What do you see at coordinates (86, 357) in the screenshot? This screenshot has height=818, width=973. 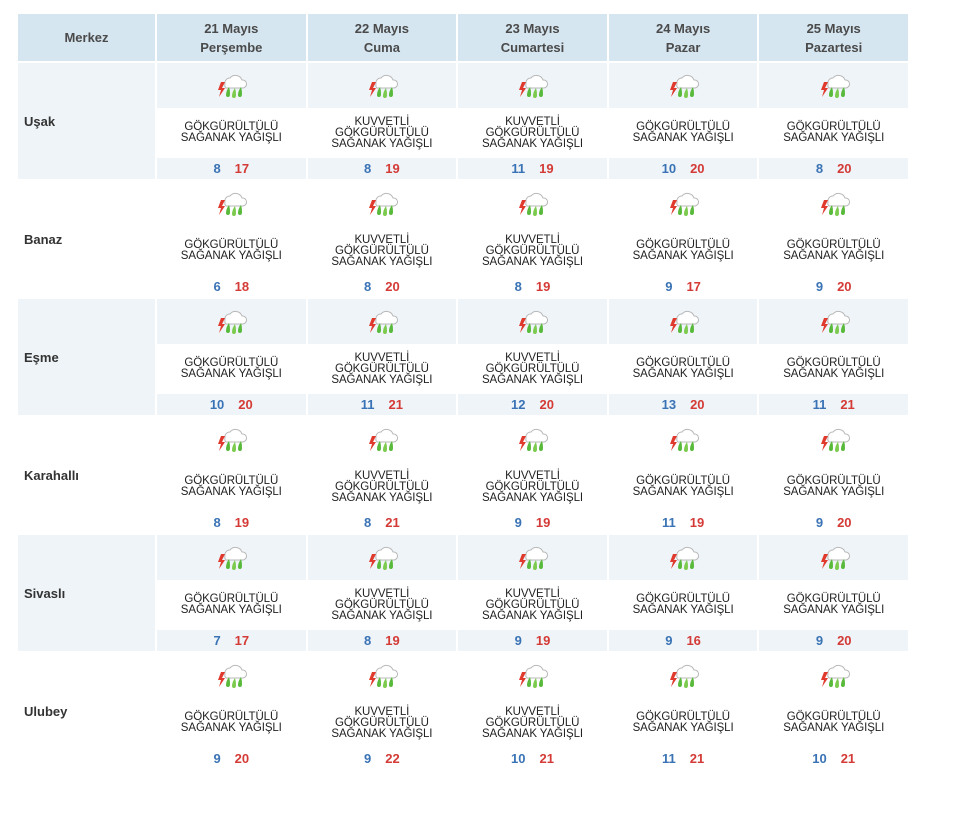 I see `location-name: Eşme` at bounding box center [86, 357].